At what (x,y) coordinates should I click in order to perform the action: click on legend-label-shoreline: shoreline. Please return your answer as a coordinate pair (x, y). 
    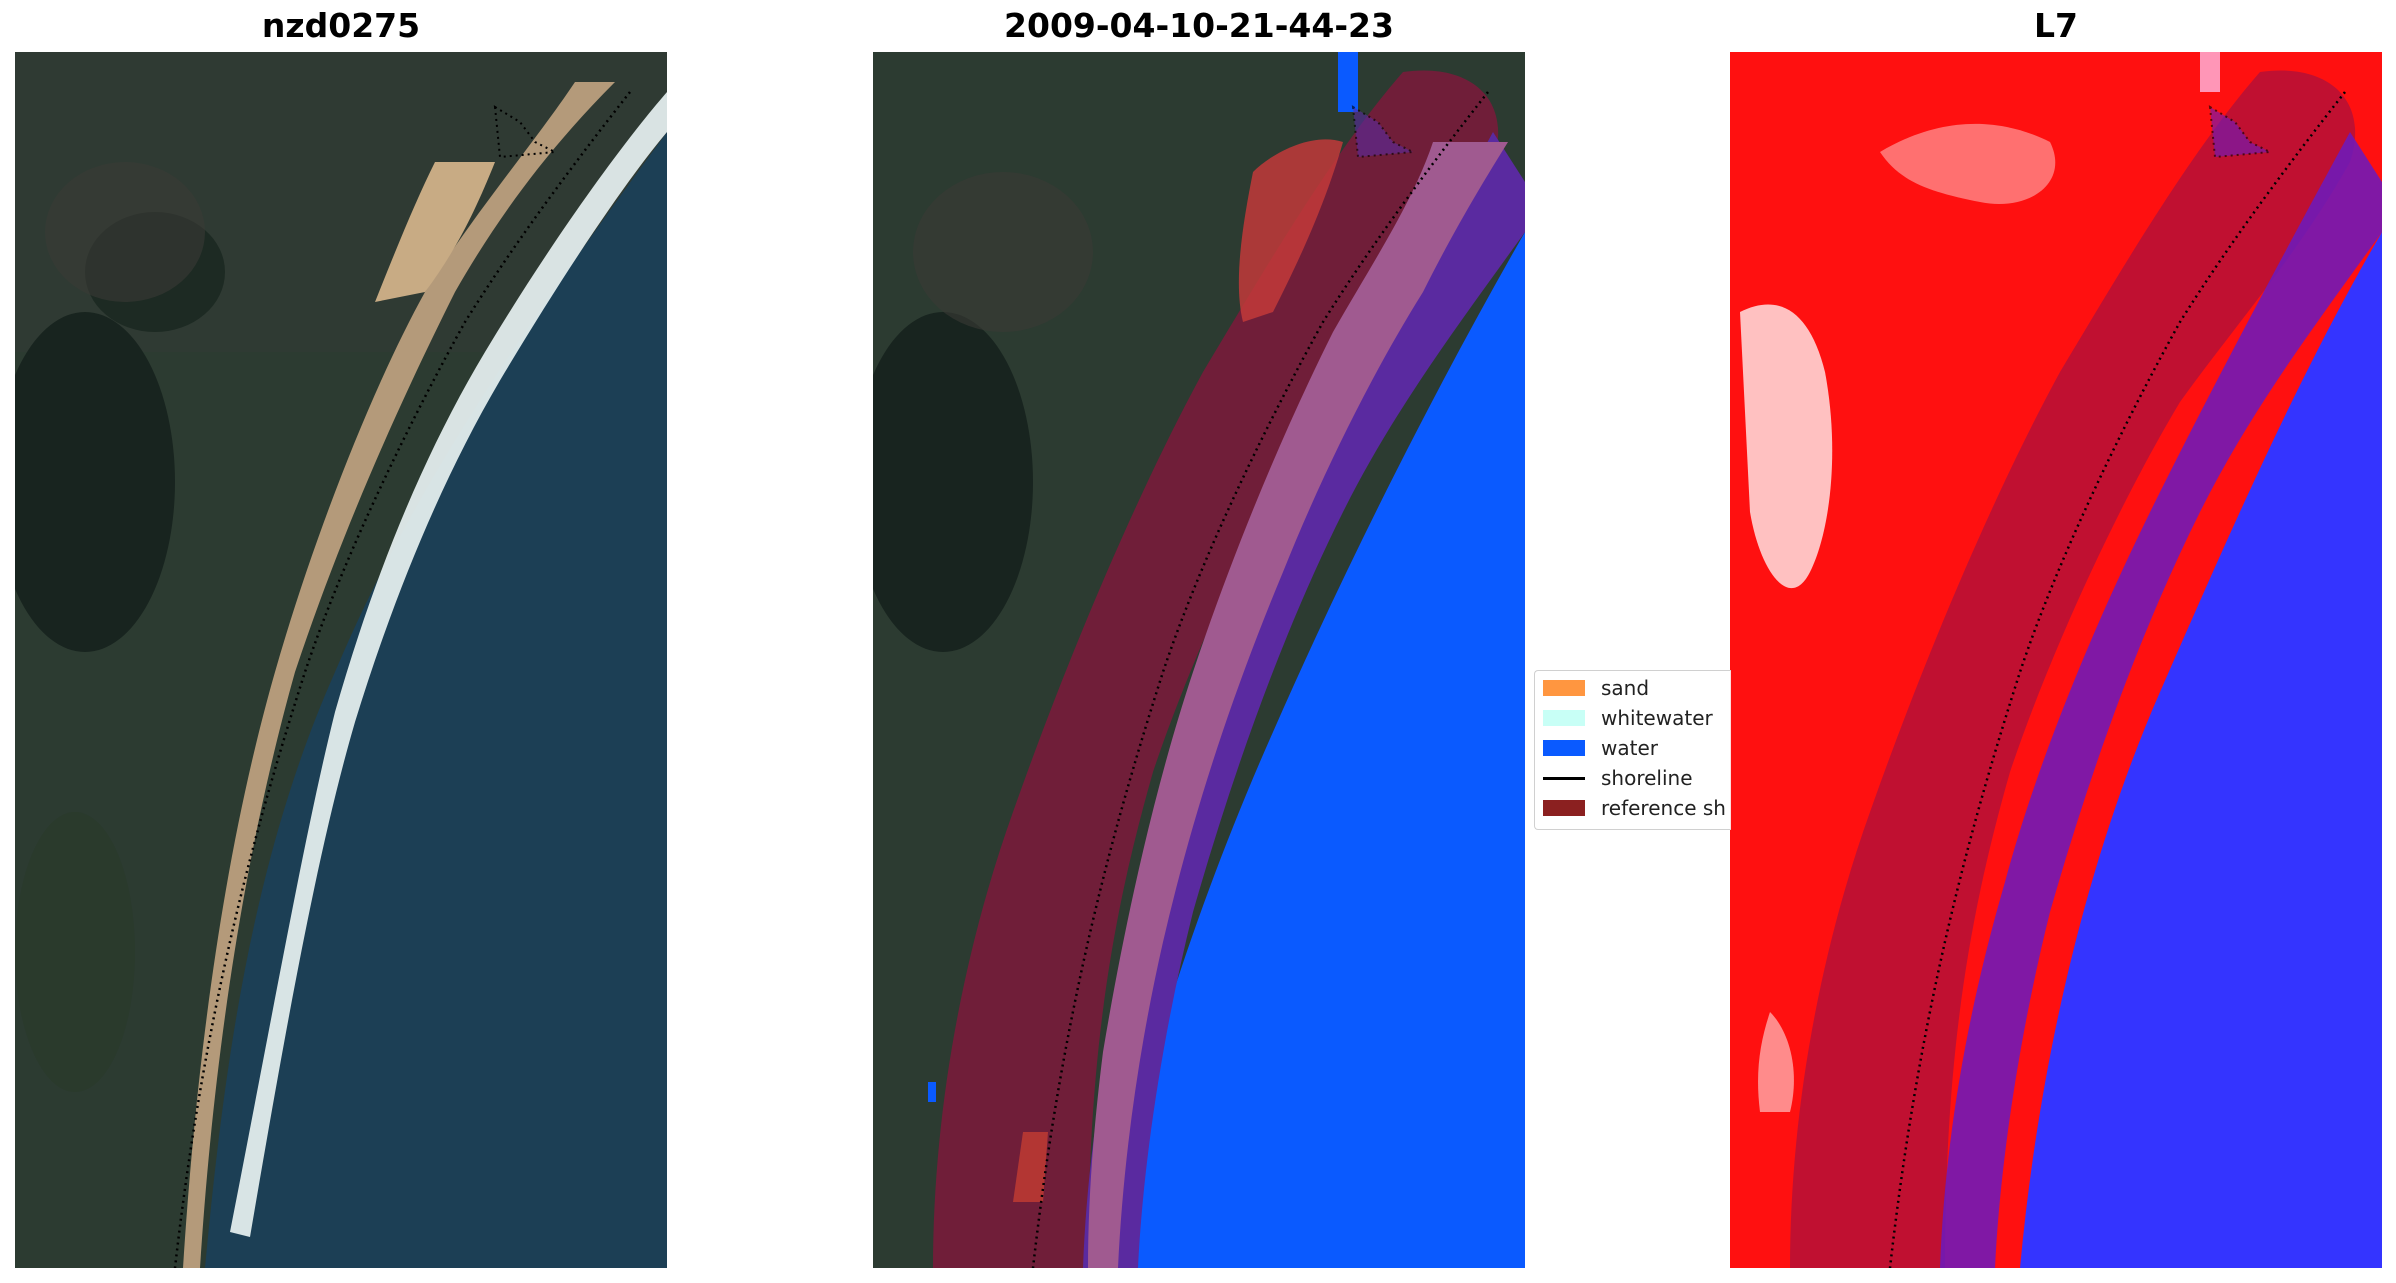
    Looking at the image, I should click on (1647, 778).